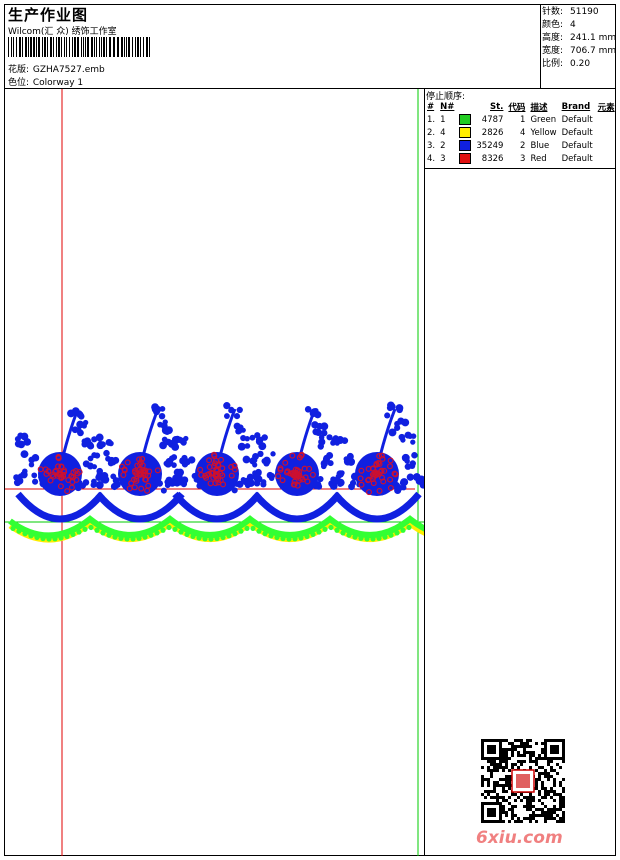 The width and height of the screenshot is (620, 860). What do you see at coordinates (443, 158) in the screenshot?
I see `row-needle: 3` at bounding box center [443, 158].